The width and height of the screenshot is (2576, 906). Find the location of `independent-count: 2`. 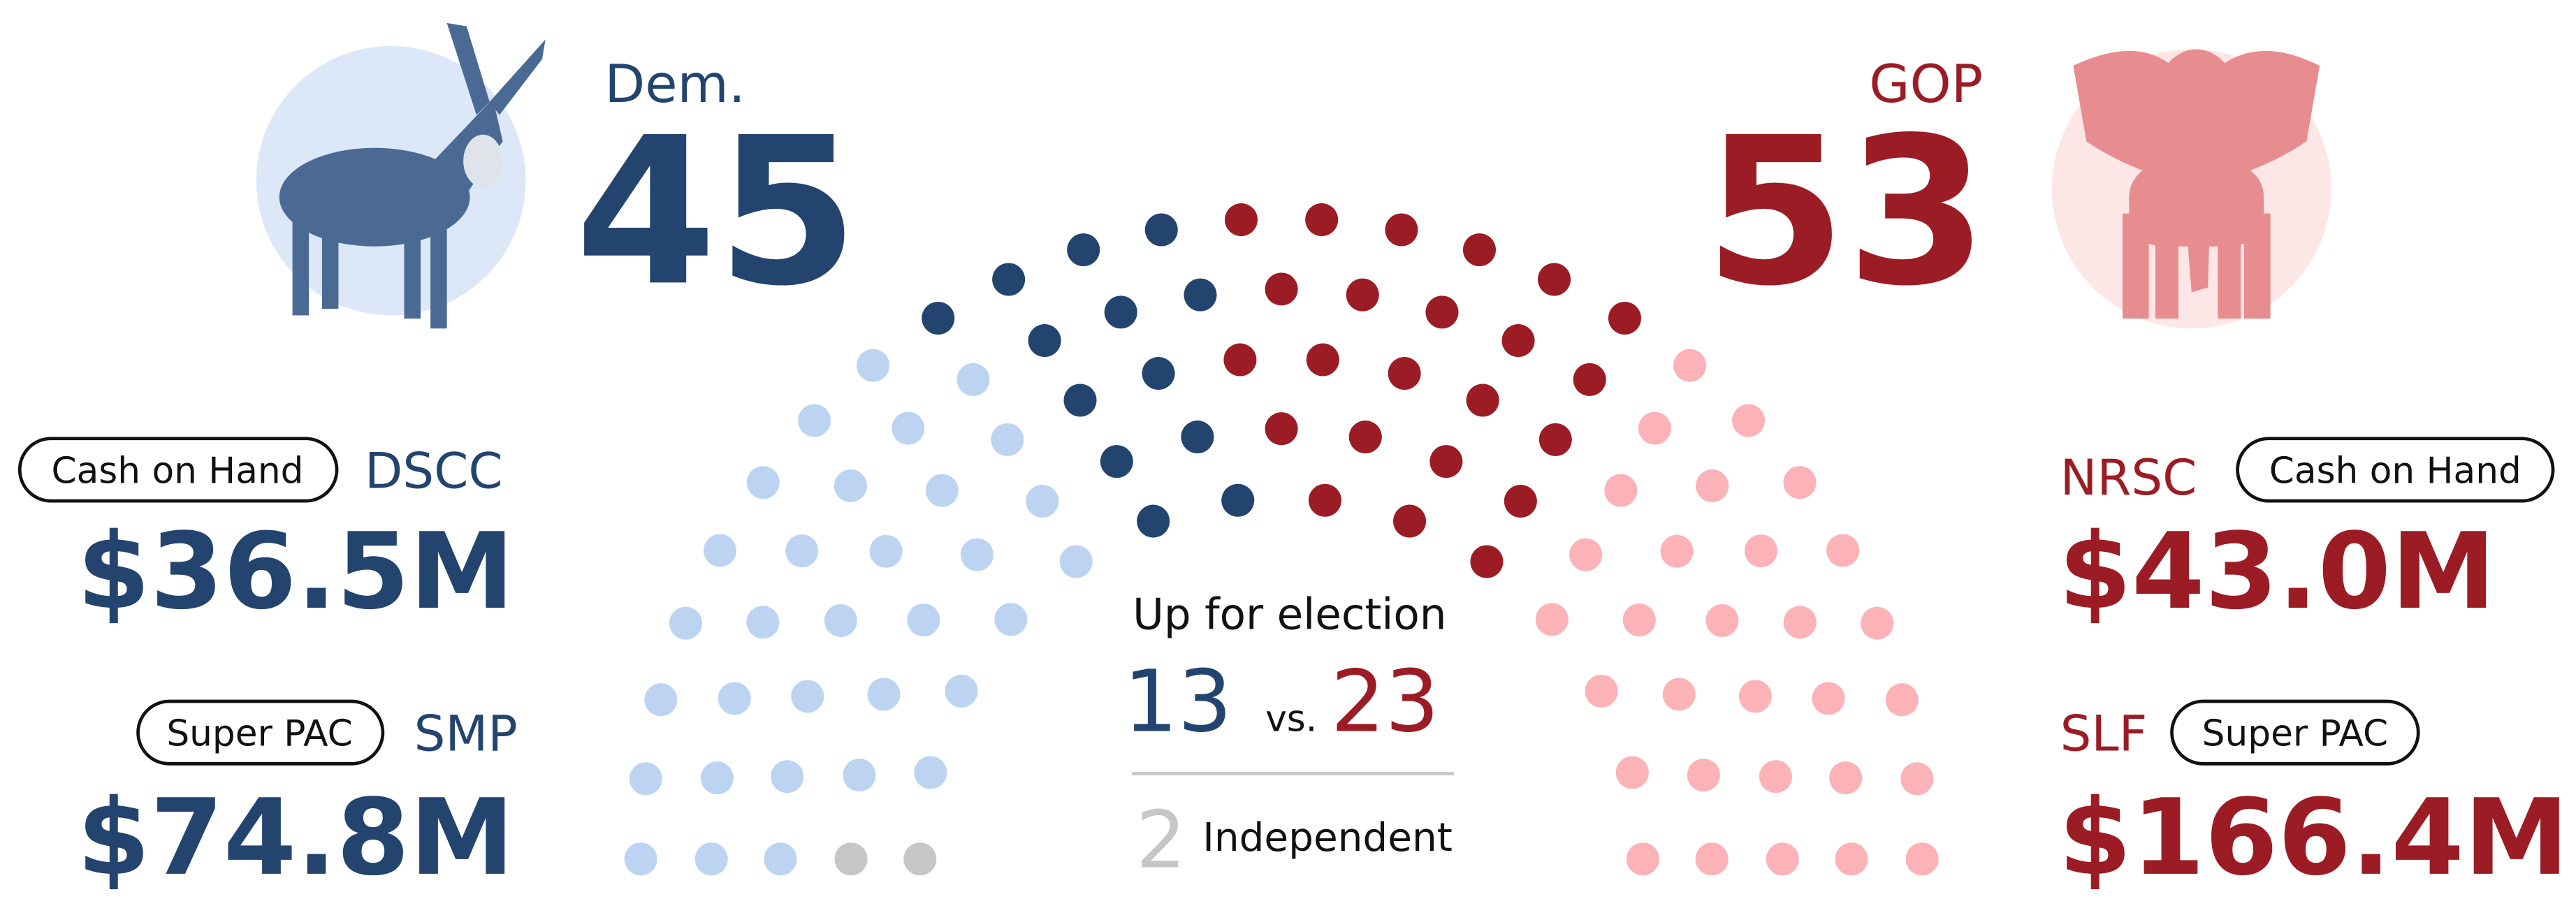

independent-count: 2 is located at coordinates (1161, 840).